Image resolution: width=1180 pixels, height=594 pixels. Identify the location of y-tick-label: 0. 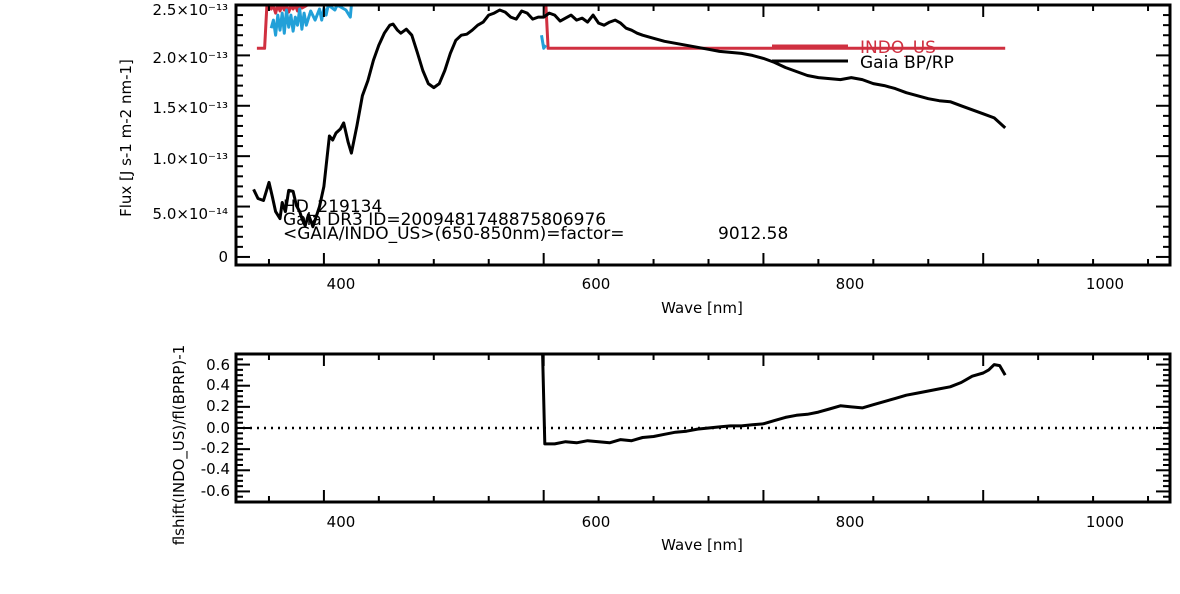
(223, 257).